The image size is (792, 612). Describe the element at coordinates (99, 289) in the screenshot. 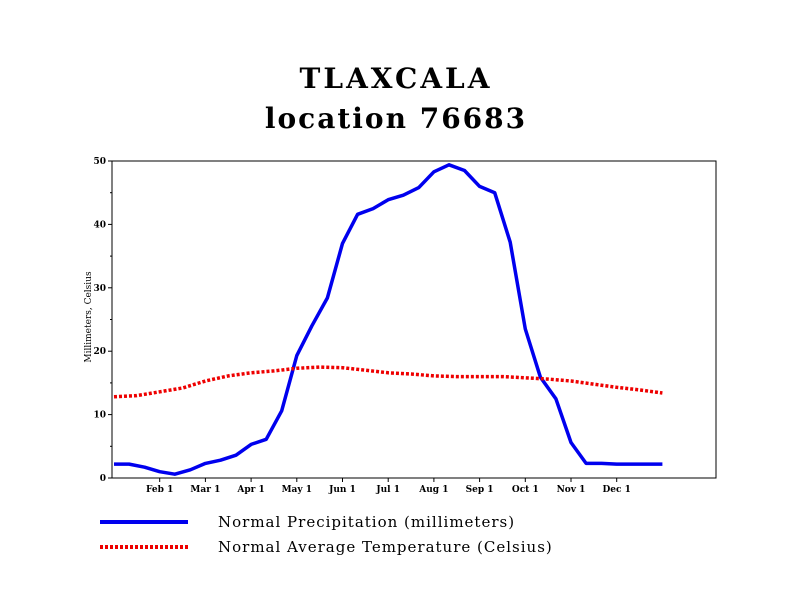

I see `y-tick-label-30: 30` at that location.